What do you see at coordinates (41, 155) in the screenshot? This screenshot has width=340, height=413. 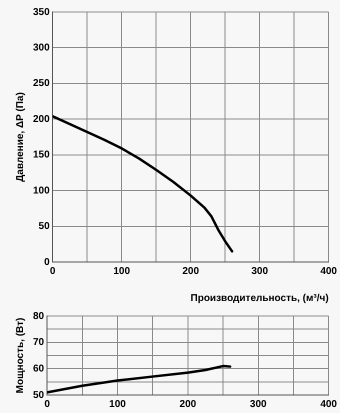 I see `y-tick-label: 150` at bounding box center [41, 155].